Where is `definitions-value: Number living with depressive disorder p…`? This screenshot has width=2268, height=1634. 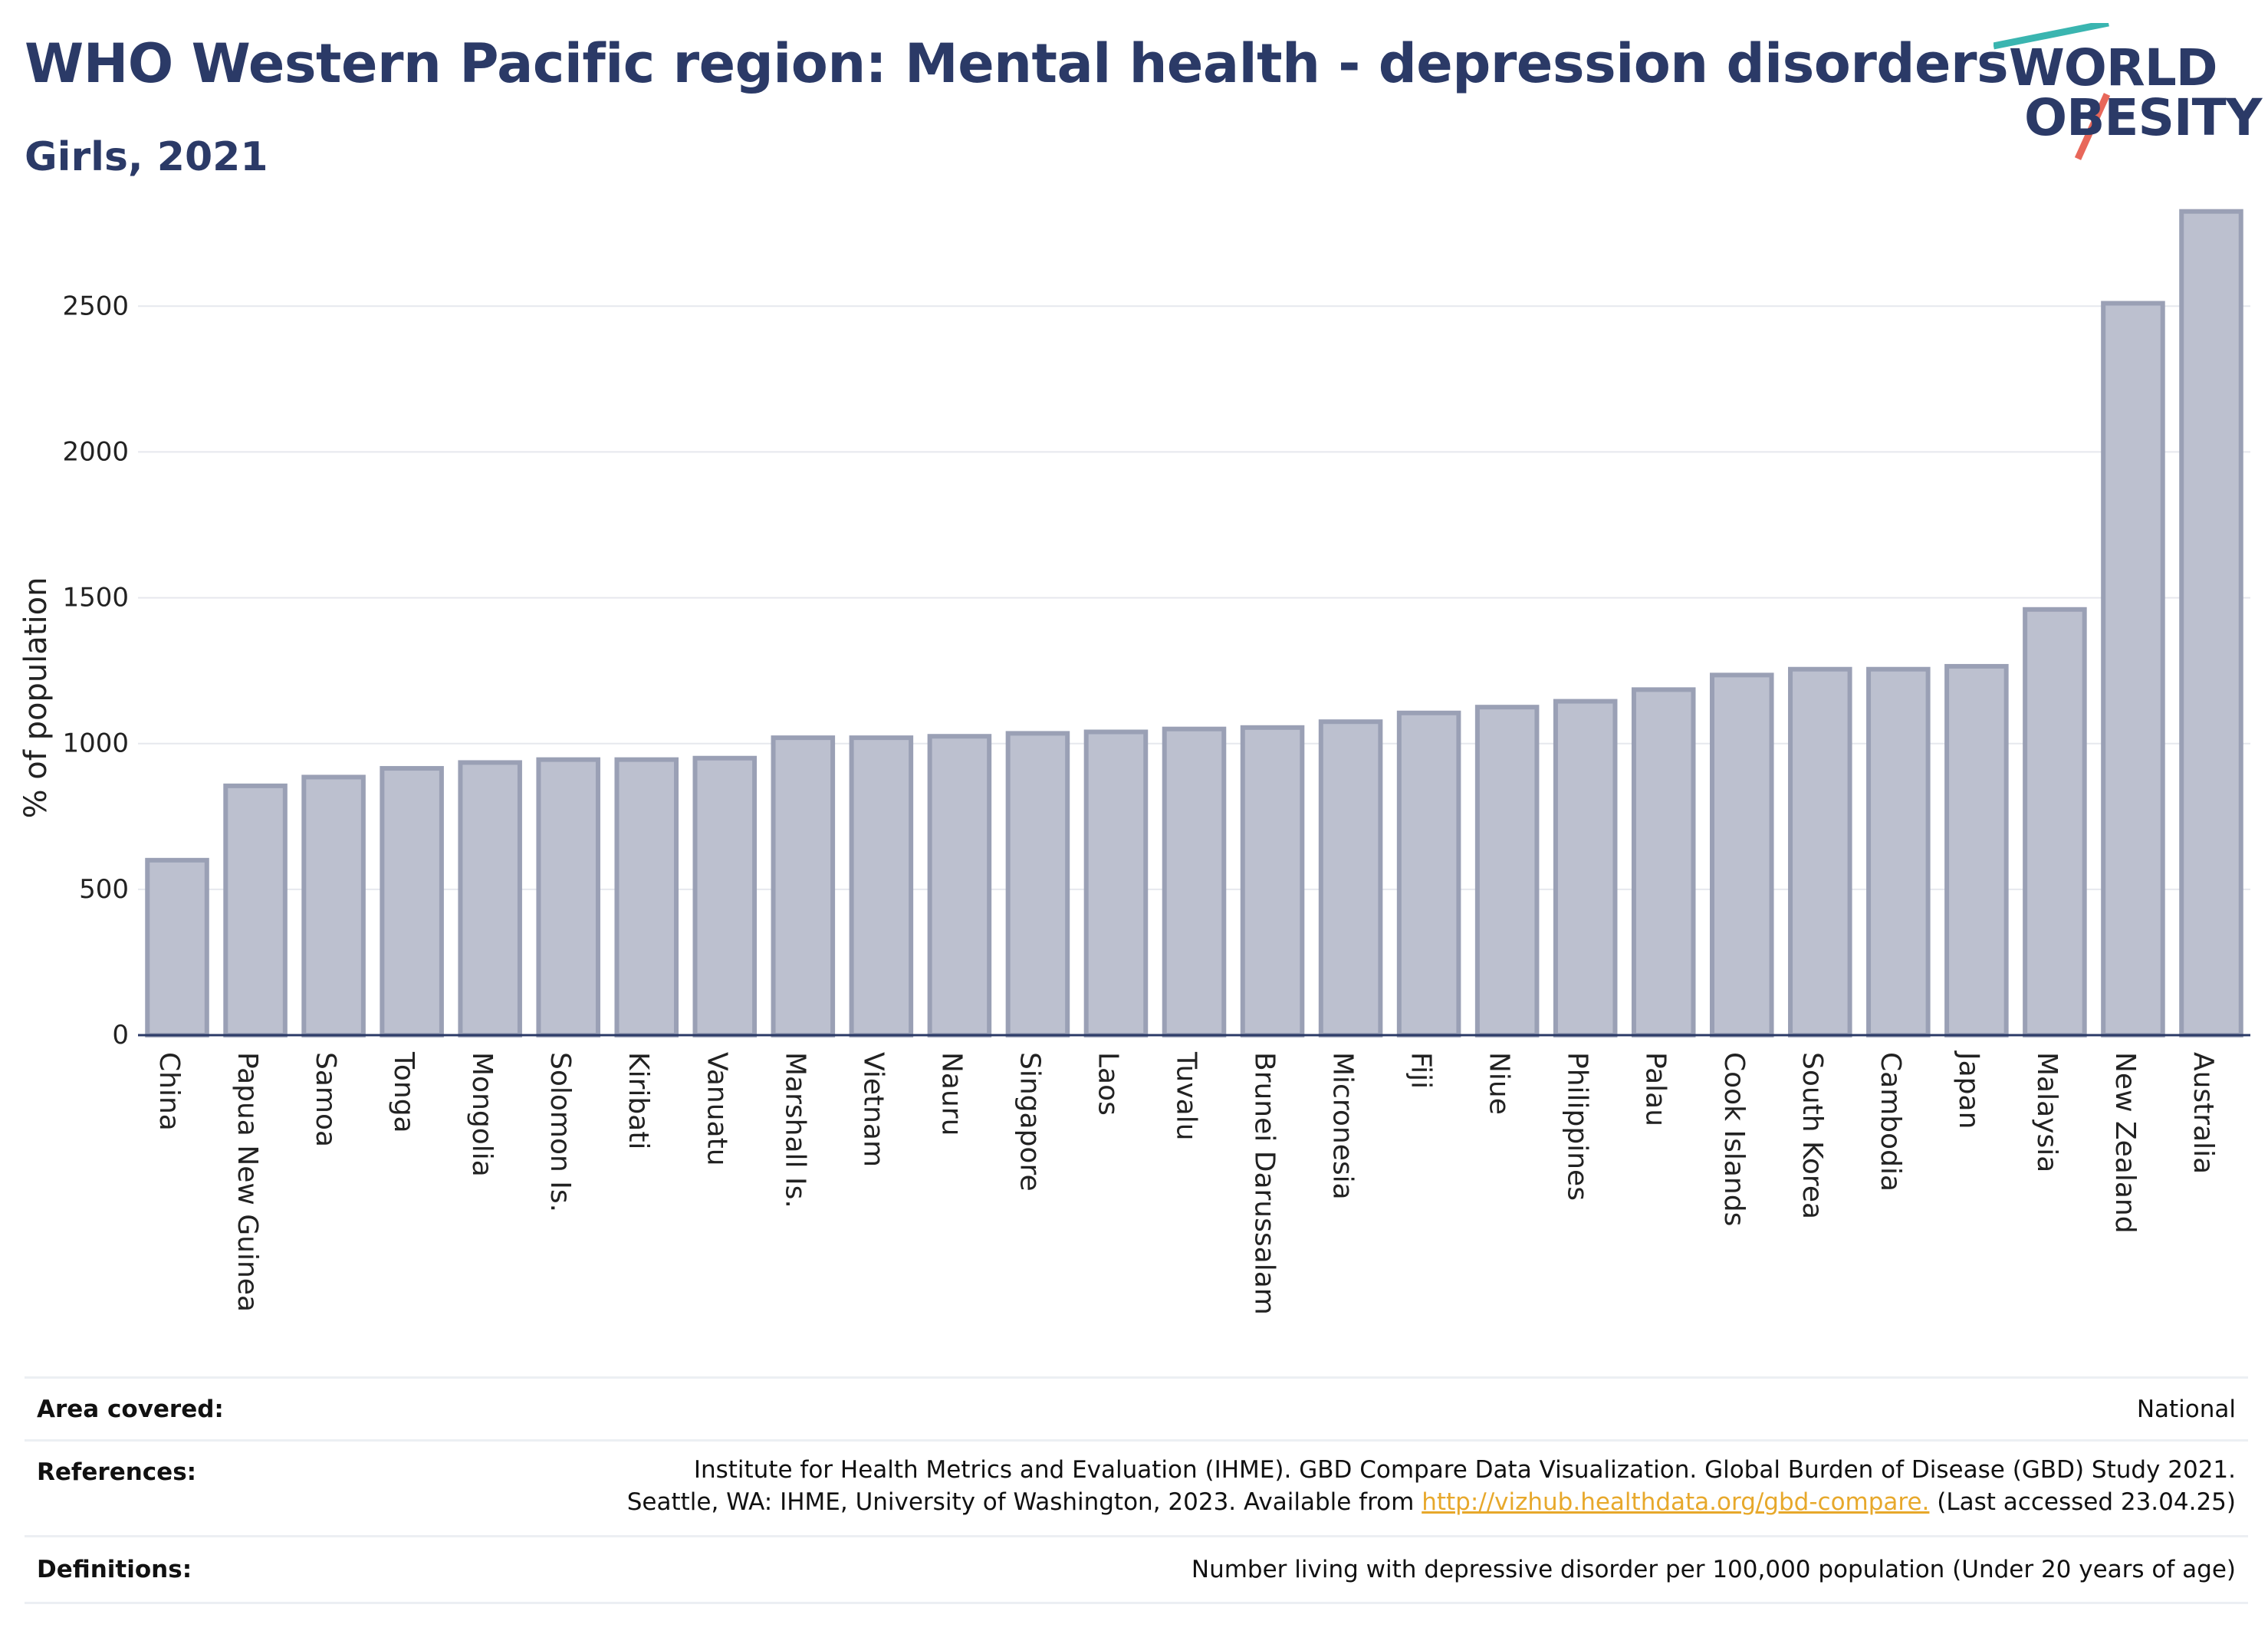
definitions-value: Number living with depressive disorder p… is located at coordinates (1714, 1570).